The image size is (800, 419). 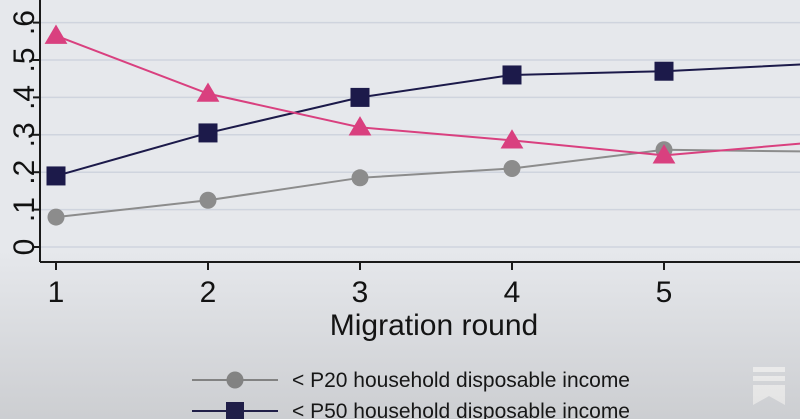 What do you see at coordinates (24, 59) in the screenshot?
I see `y-tick-label: .5` at bounding box center [24, 59].